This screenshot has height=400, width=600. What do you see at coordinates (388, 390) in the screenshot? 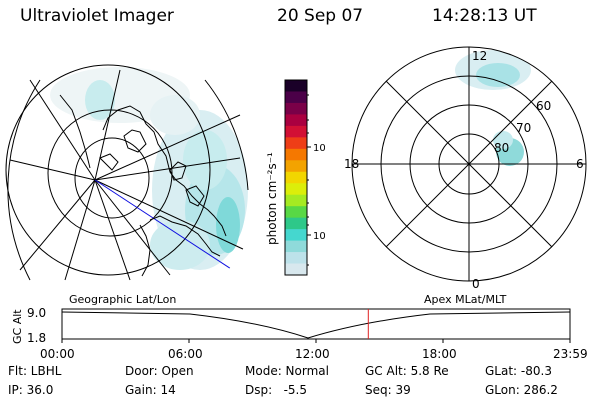
I see `status-seq: Seq: 39` at bounding box center [388, 390].